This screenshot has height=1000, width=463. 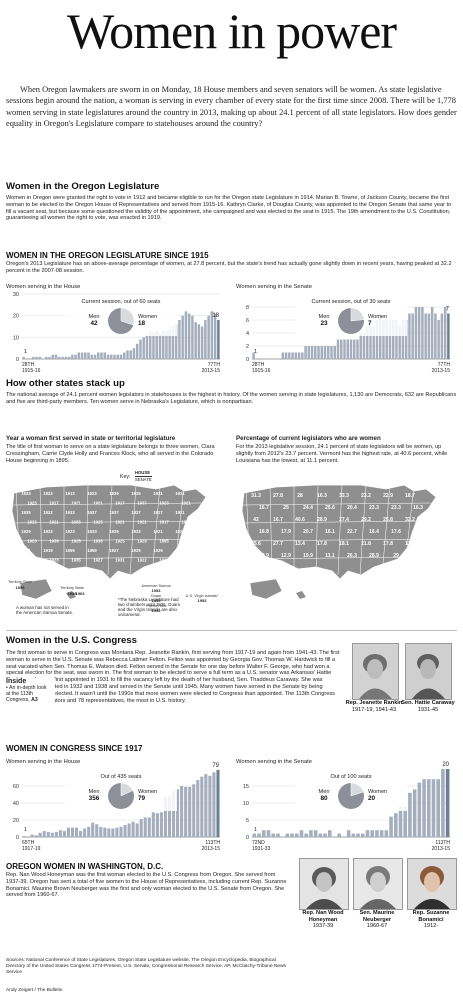 I want to click on portrait-honeyman-image, so click(x=324, y=884).